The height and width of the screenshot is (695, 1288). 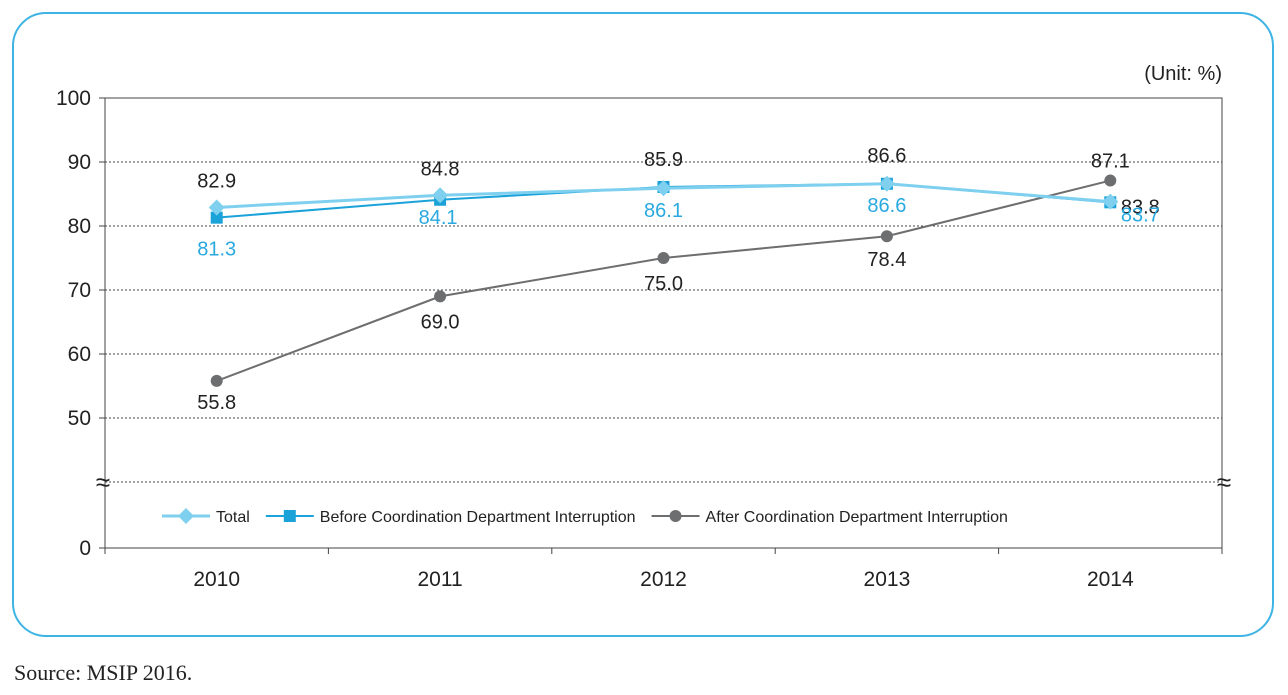 What do you see at coordinates (79, 290) in the screenshot?
I see `y-tick-label: 70` at bounding box center [79, 290].